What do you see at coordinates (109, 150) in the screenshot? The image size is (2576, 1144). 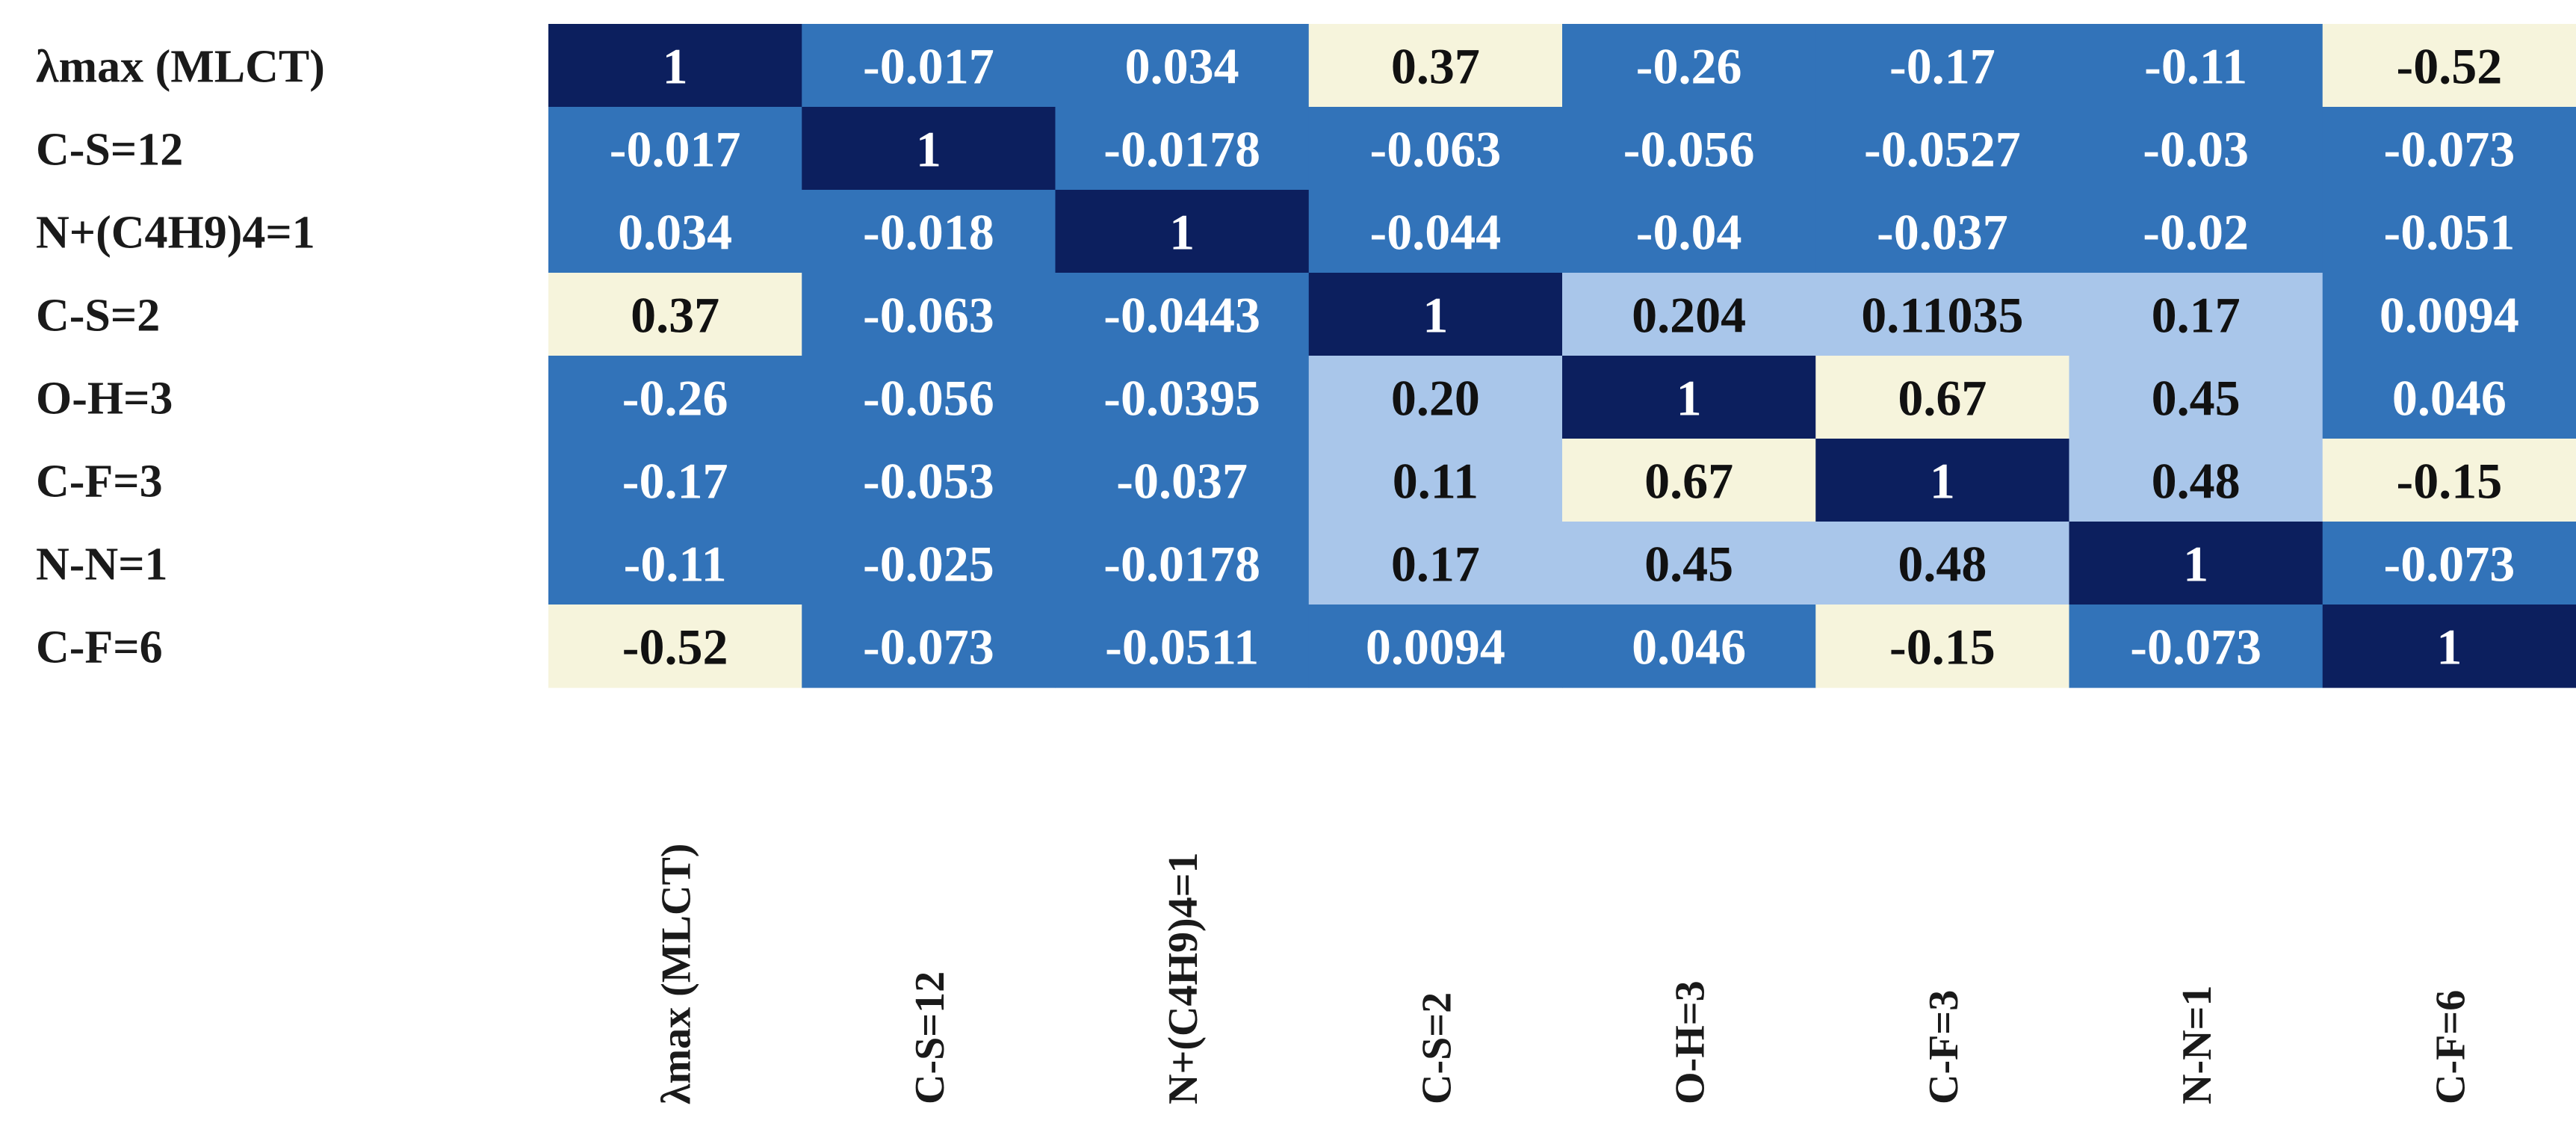 I see `row-label: C-S=12` at bounding box center [109, 150].